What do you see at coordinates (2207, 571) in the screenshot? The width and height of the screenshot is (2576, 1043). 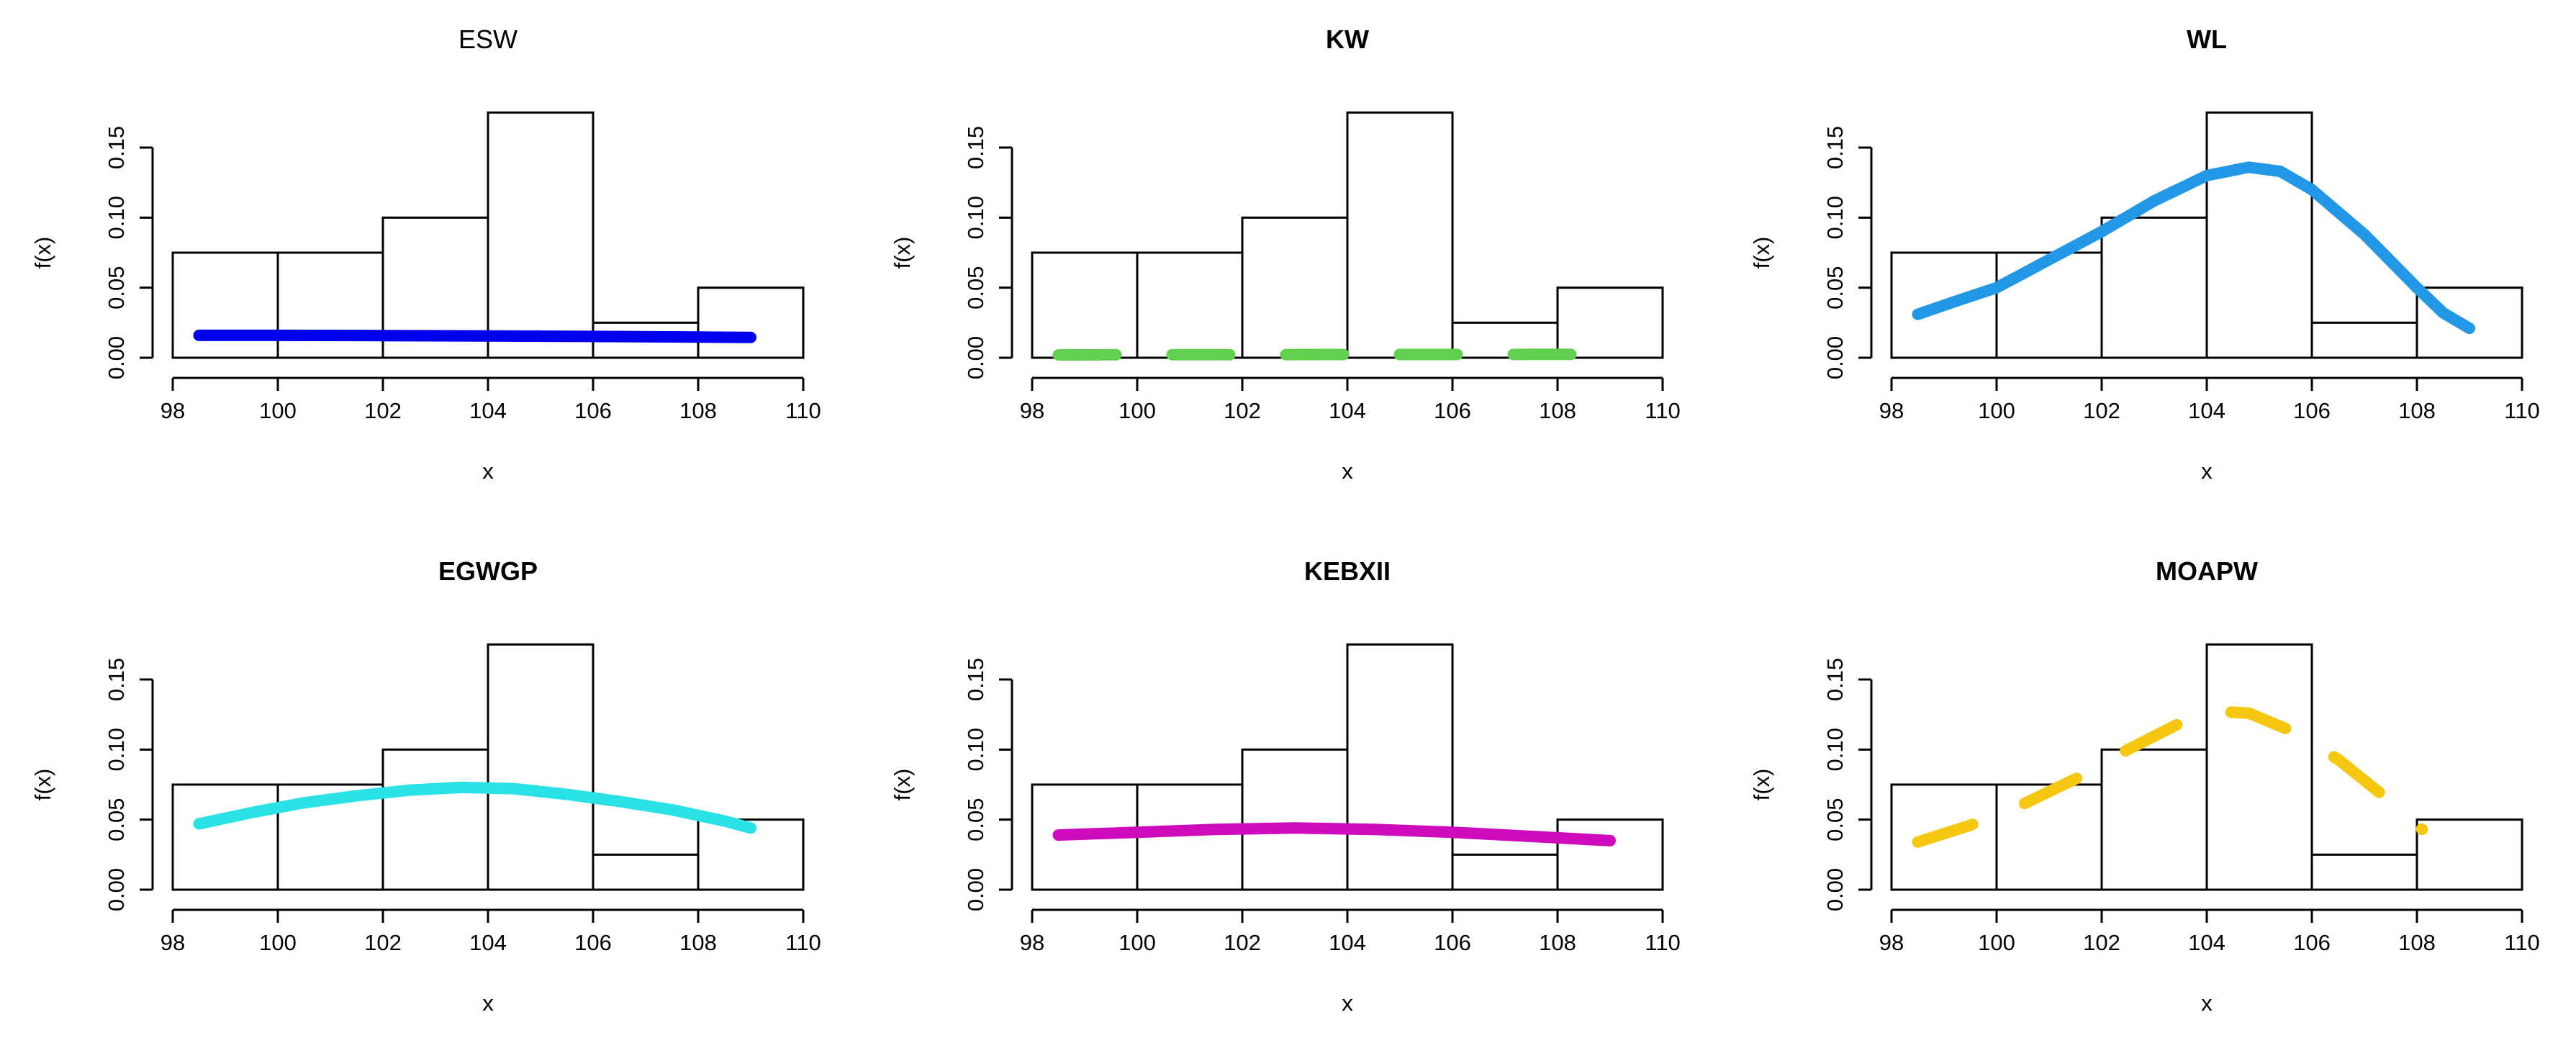 I see `panel-title: MOAPW` at bounding box center [2207, 571].